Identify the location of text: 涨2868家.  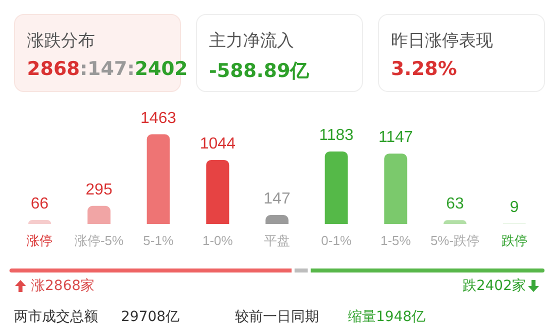
(63, 286).